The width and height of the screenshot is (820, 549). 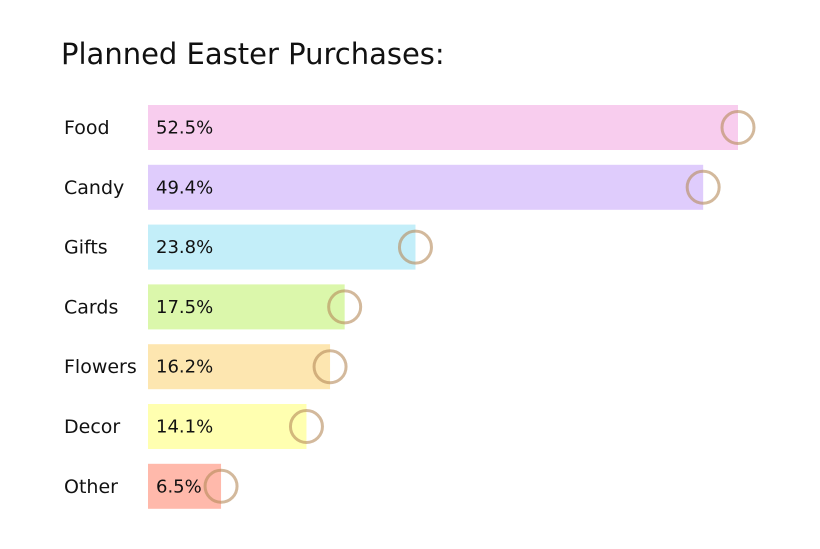 I want to click on category-label: Cards, so click(x=91, y=307).